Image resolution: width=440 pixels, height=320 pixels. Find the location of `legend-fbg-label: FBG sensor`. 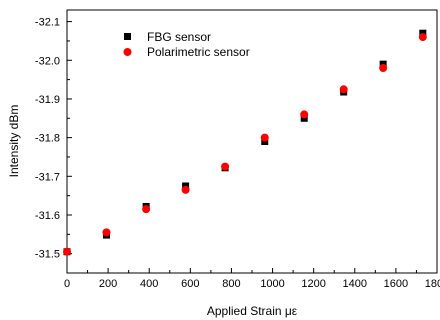

legend-fbg-label: FBG sensor is located at coordinates (179, 37).